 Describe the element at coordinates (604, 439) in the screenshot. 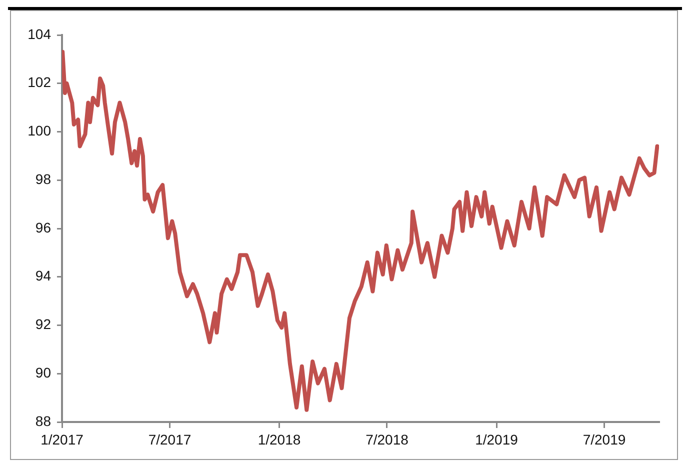

I see `x-tick-label: 7/2019` at that location.